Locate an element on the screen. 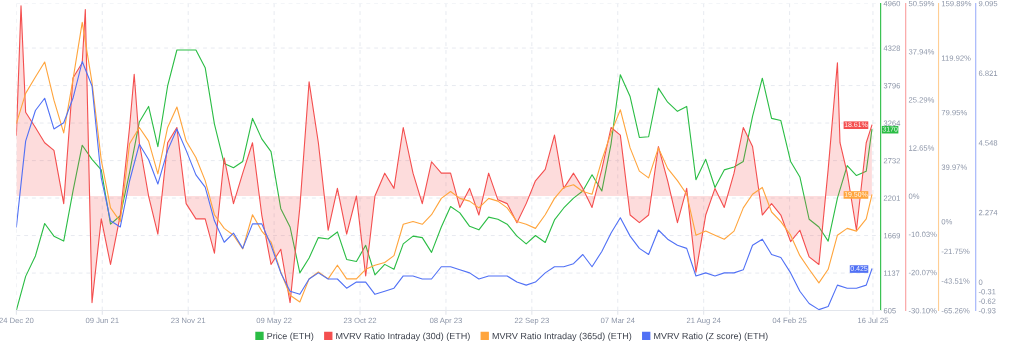  legend-label: MVRV Ratio Intraday (365d) (ETH) is located at coordinates (562, 336).